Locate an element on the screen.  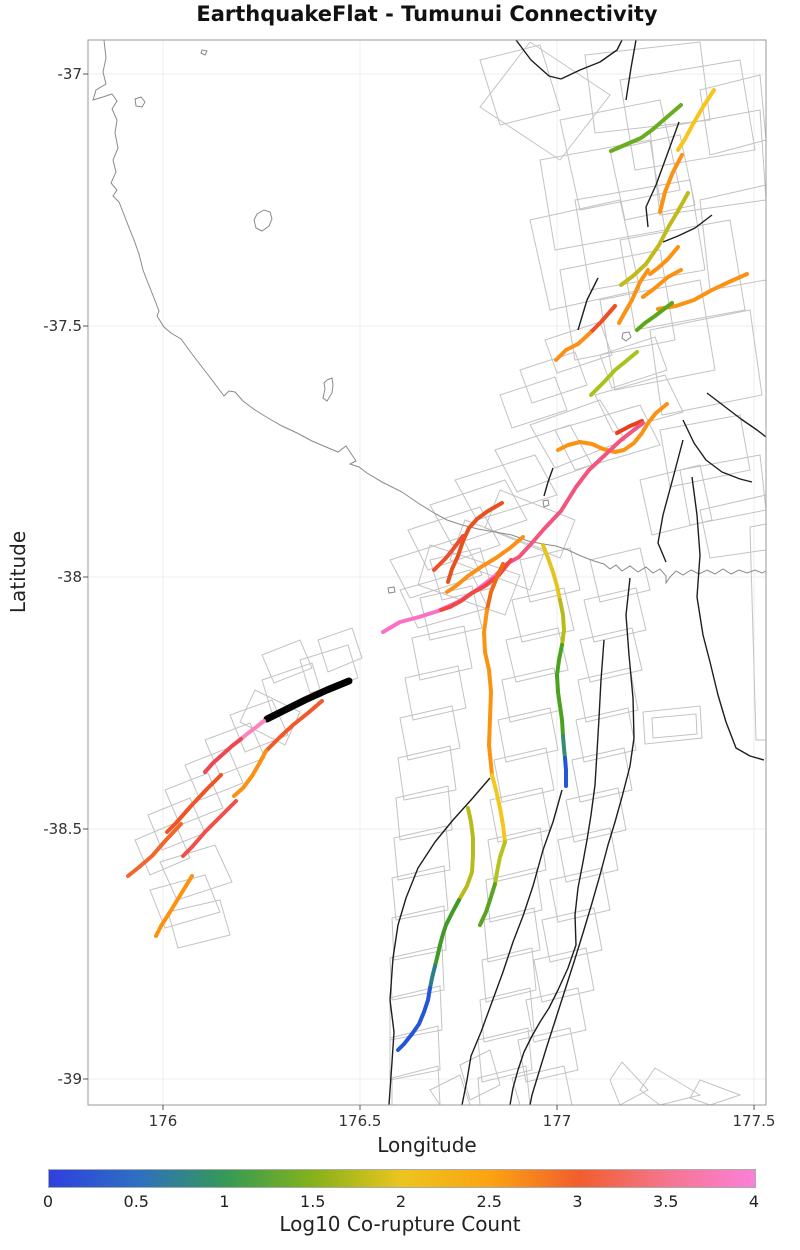
x-axis-label: Longitude is located at coordinates (427, 1145).